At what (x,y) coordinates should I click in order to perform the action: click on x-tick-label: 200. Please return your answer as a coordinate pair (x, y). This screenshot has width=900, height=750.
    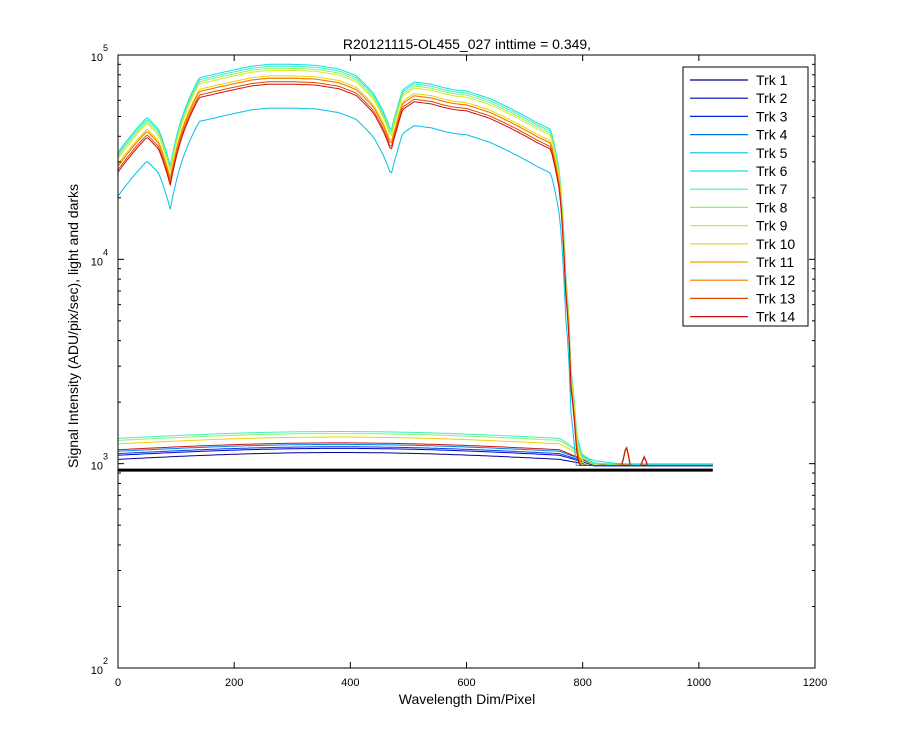
    Looking at the image, I should click on (234, 683).